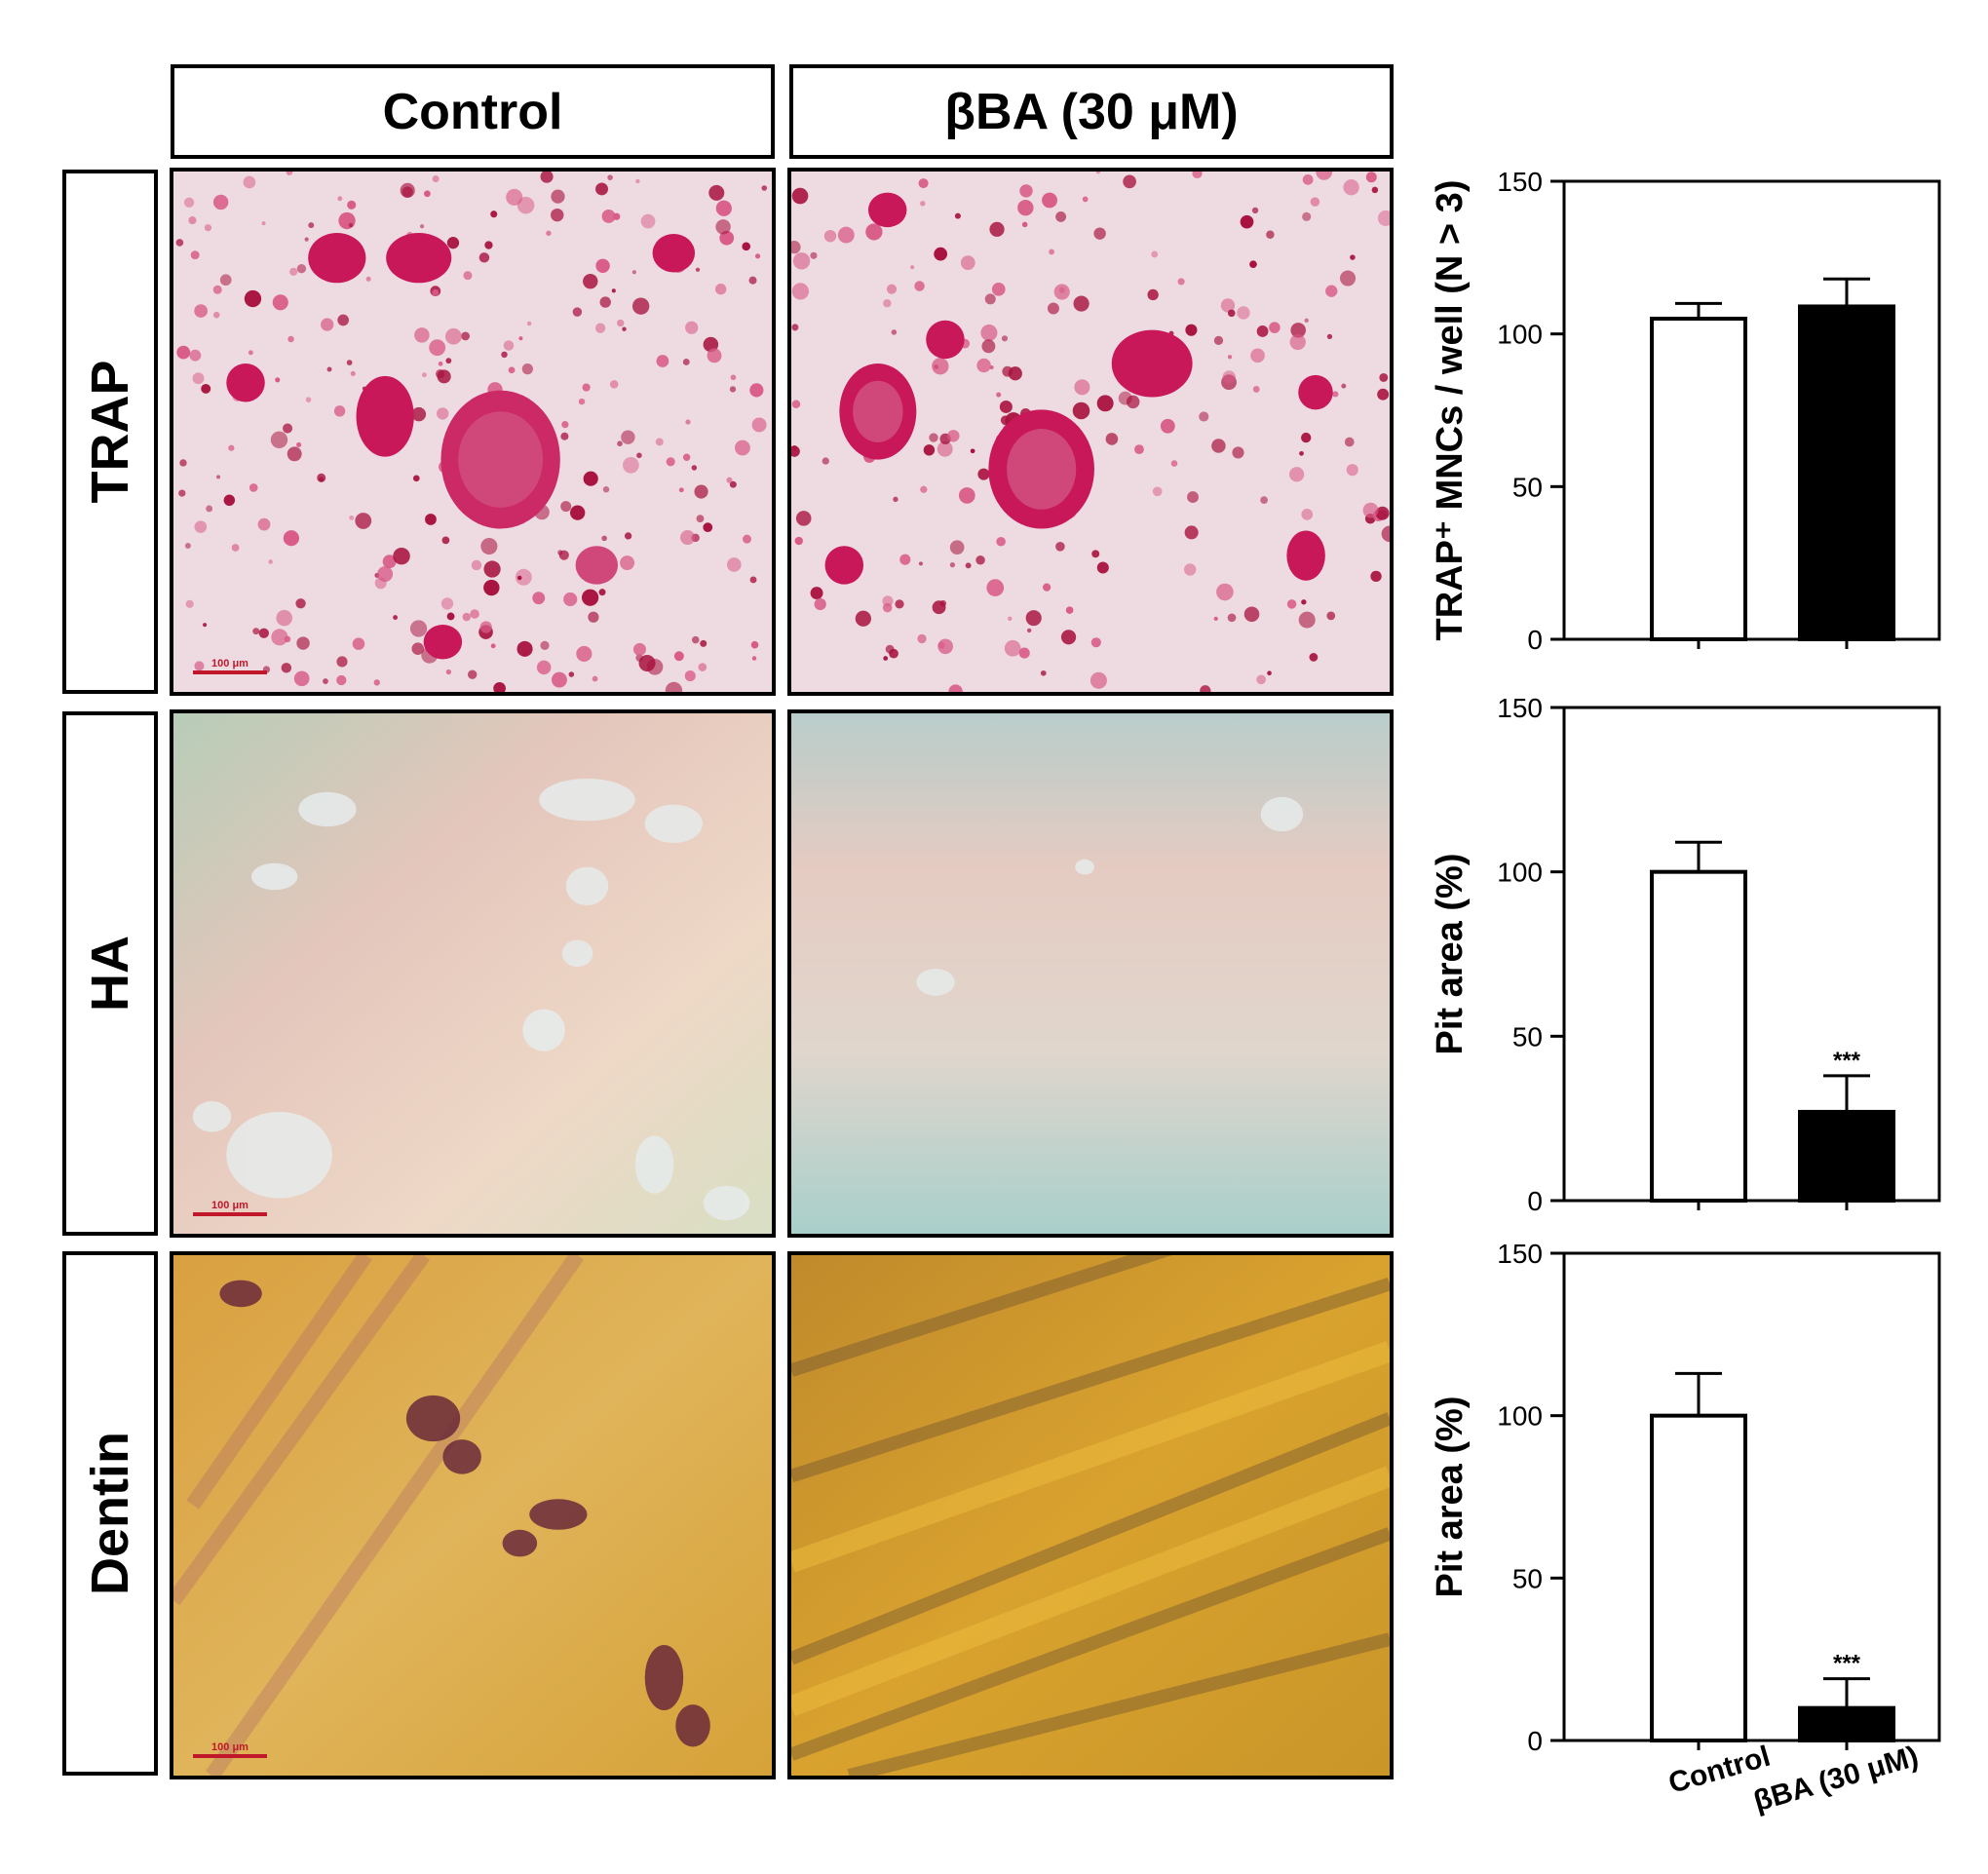  Describe the element at coordinates (230, 1208) in the screenshot. I see `scale-bar-ha: 100 μm` at that location.